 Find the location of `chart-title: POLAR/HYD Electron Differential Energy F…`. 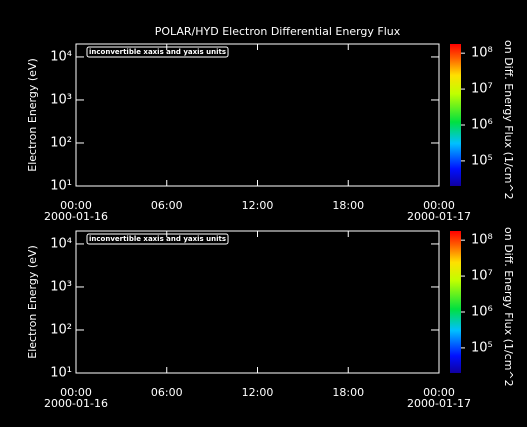

chart-title: POLAR/HYD Electron Differential Energy F… is located at coordinates (278, 31).